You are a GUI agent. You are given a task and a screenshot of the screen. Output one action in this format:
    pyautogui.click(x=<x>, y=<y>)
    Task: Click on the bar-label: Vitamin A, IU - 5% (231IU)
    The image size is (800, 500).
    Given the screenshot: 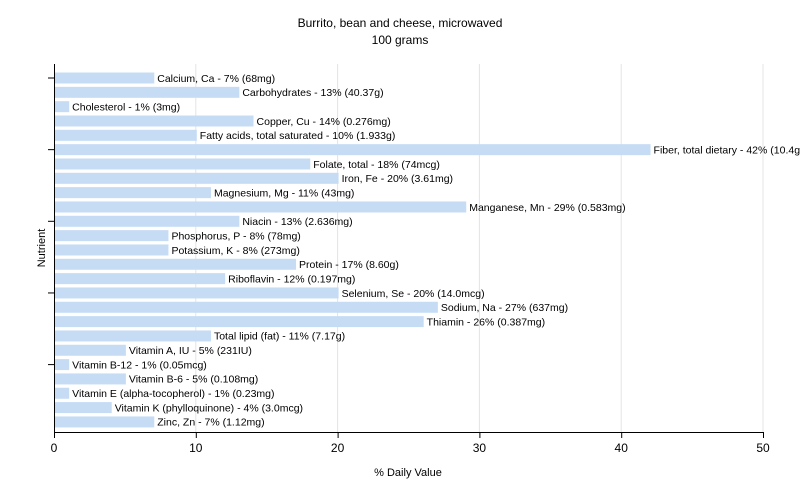 What is the action you would take?
    pyautogui.click(x=190, y=351)
    